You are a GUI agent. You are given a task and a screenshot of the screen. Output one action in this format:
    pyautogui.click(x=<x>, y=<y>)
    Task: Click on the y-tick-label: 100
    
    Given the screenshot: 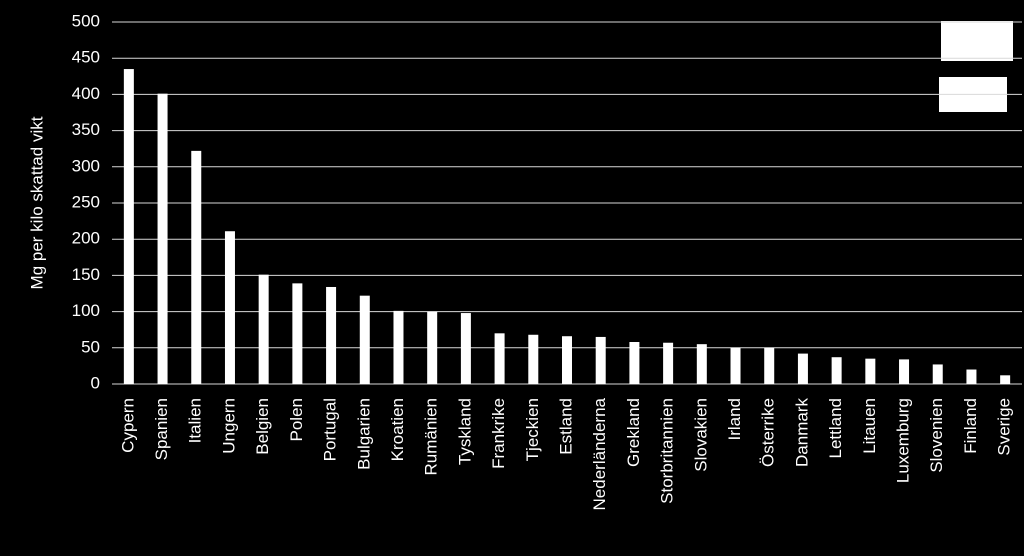 What is the action you would take?
    pyautogui.click(x=86, y=310)
    